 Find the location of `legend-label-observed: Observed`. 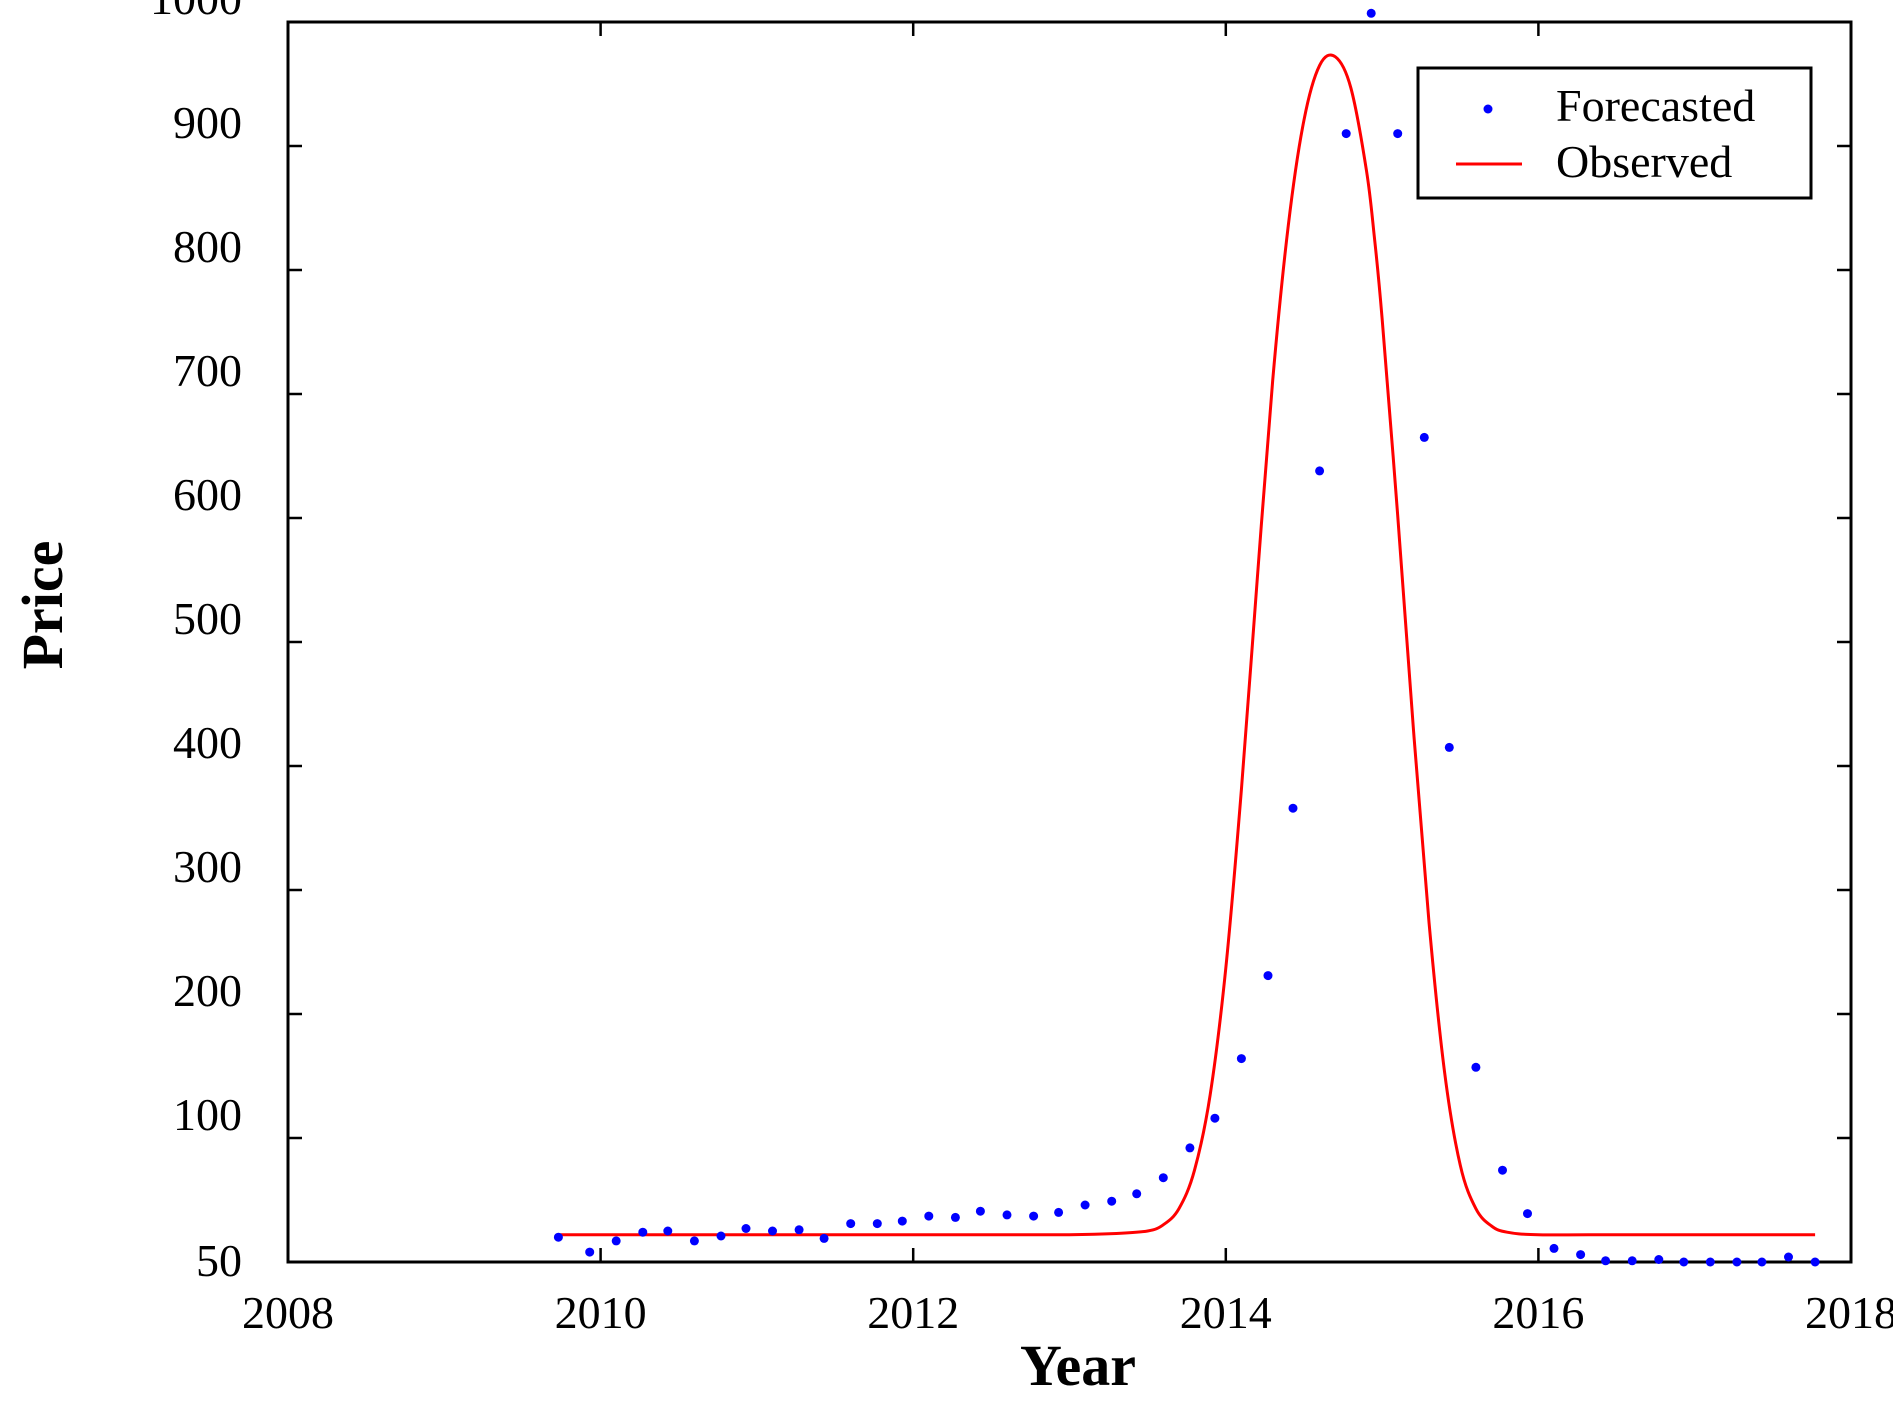

legend-label-observed: Observed is located at coordinates (1644, 161).